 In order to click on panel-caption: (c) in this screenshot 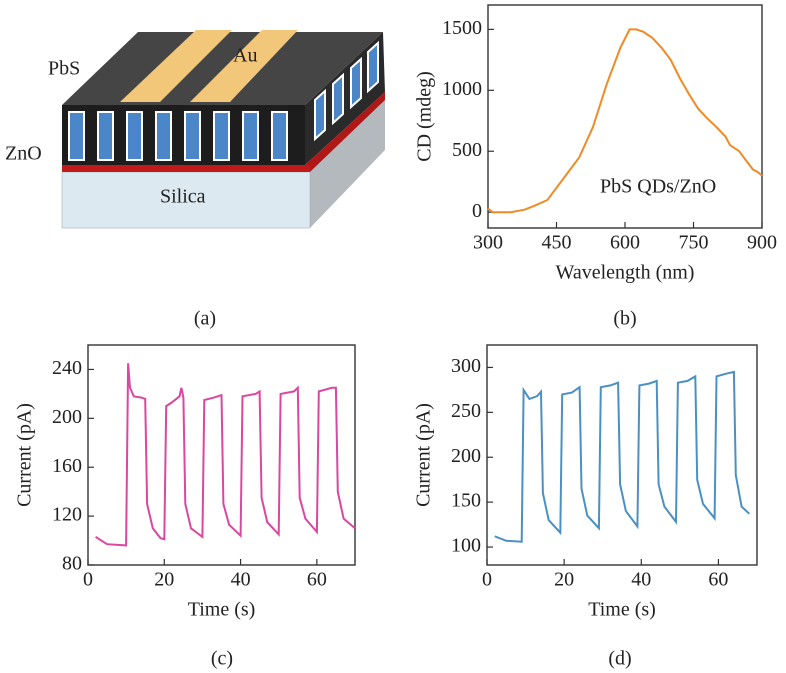, I will do `click(222, 659)`.